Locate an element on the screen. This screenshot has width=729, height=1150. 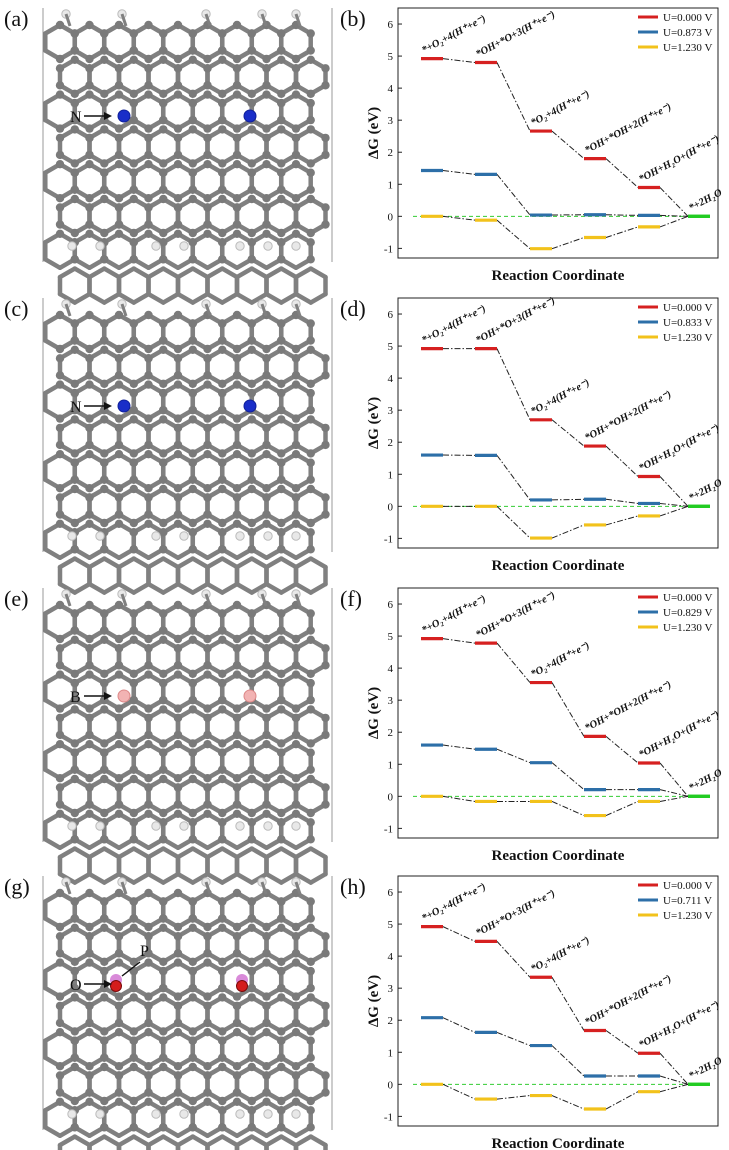
plot-frame is located at coordinates (558, 133).